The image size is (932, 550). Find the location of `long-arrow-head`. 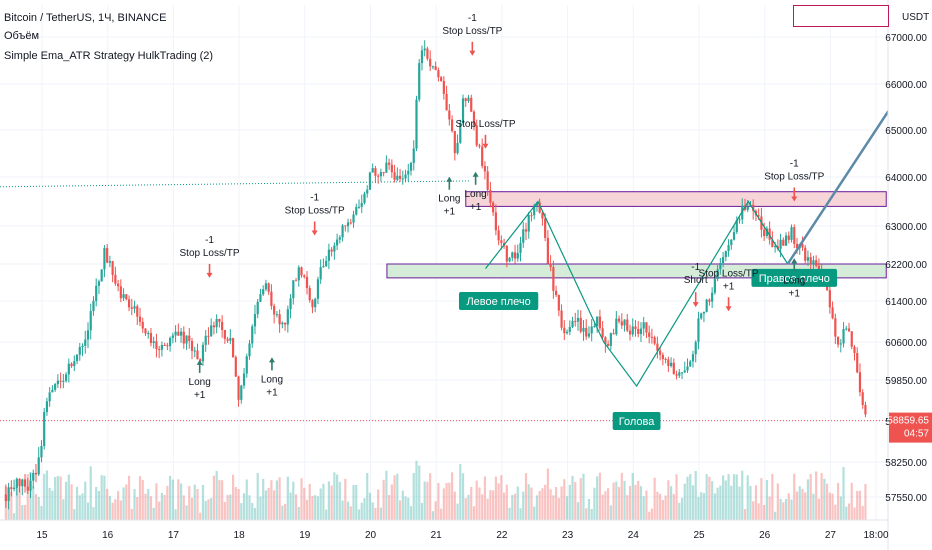

long-arrow-head is located at coordinates (199, 362).